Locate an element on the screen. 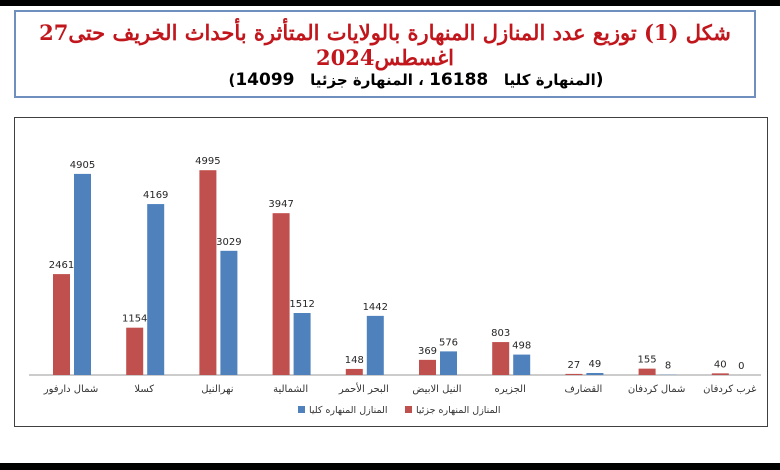 This screenshot has height=470, width=780. data-label: 576 is located at coordinates (448, 342).